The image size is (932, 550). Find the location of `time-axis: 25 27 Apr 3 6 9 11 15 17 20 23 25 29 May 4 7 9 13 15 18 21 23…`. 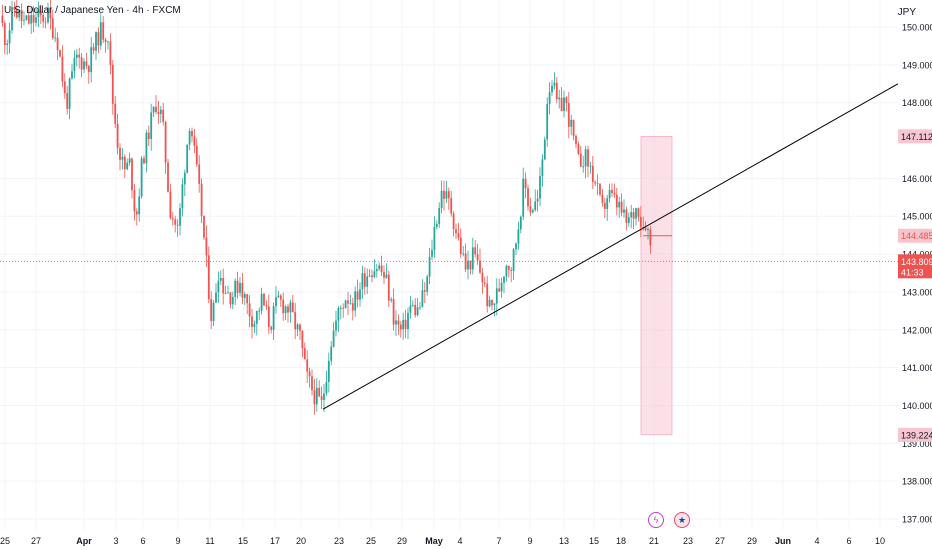

time-axis: 25 27 Apr 3 6 9 11 15 17 20 23 25 29 May 4 7 9 13 15 18 21 23… is located at coordinates (442, 541).